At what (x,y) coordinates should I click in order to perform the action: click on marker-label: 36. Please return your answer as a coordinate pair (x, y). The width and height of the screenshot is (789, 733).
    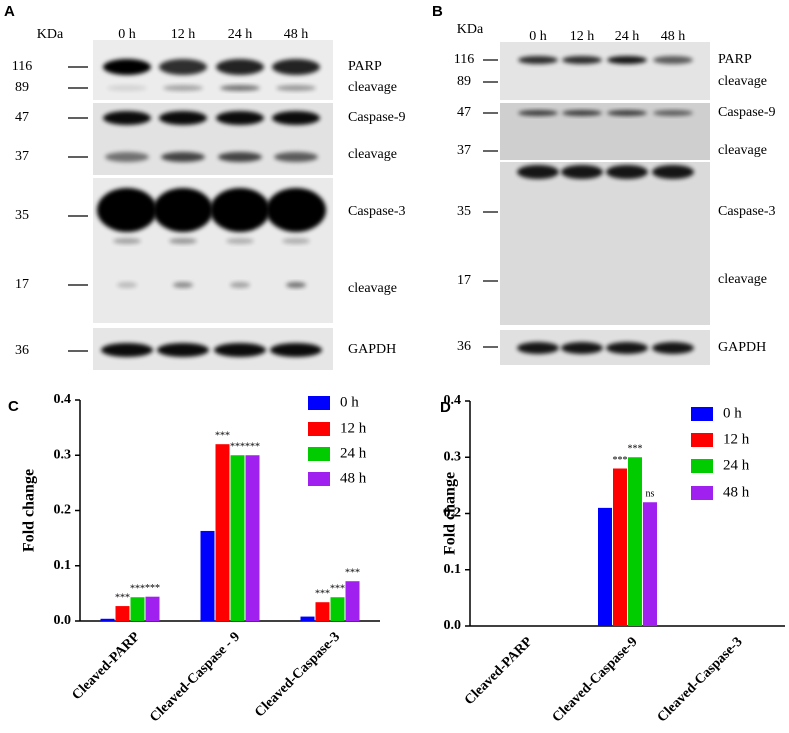
    Looking at the image, I should click on (22, 350).